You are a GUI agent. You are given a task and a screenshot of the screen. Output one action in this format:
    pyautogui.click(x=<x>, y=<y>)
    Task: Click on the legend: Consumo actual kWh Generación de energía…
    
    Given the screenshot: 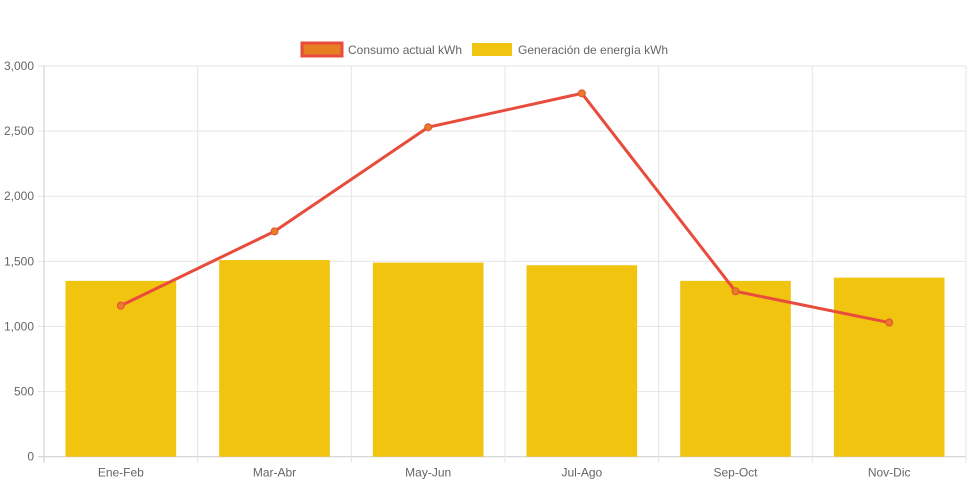 What is the action you would take?
    pyautogui.click(x=484, y=49)
    